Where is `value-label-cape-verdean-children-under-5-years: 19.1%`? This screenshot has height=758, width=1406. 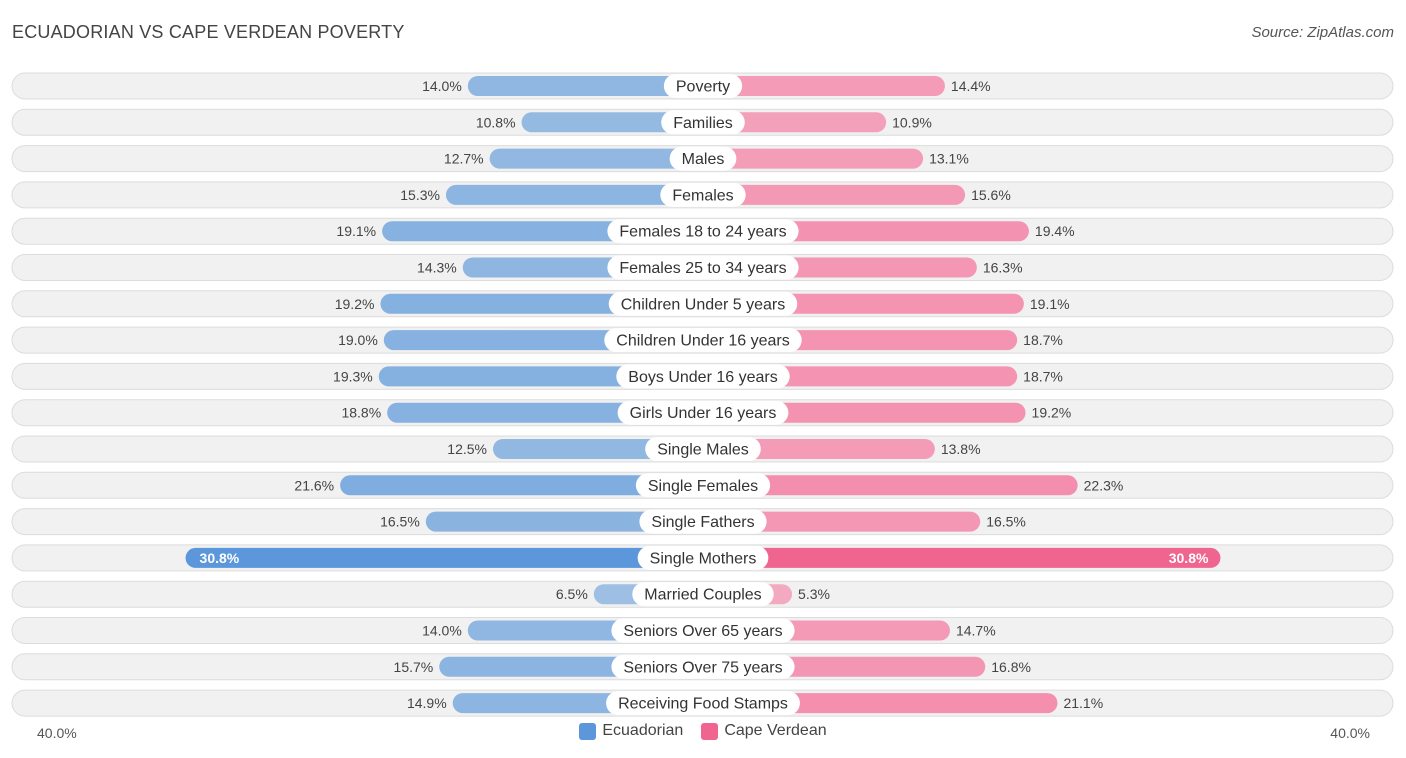 value-label-cape-verdean-children-under-5-years: 19.1% is located at coordinates (1050, 304).